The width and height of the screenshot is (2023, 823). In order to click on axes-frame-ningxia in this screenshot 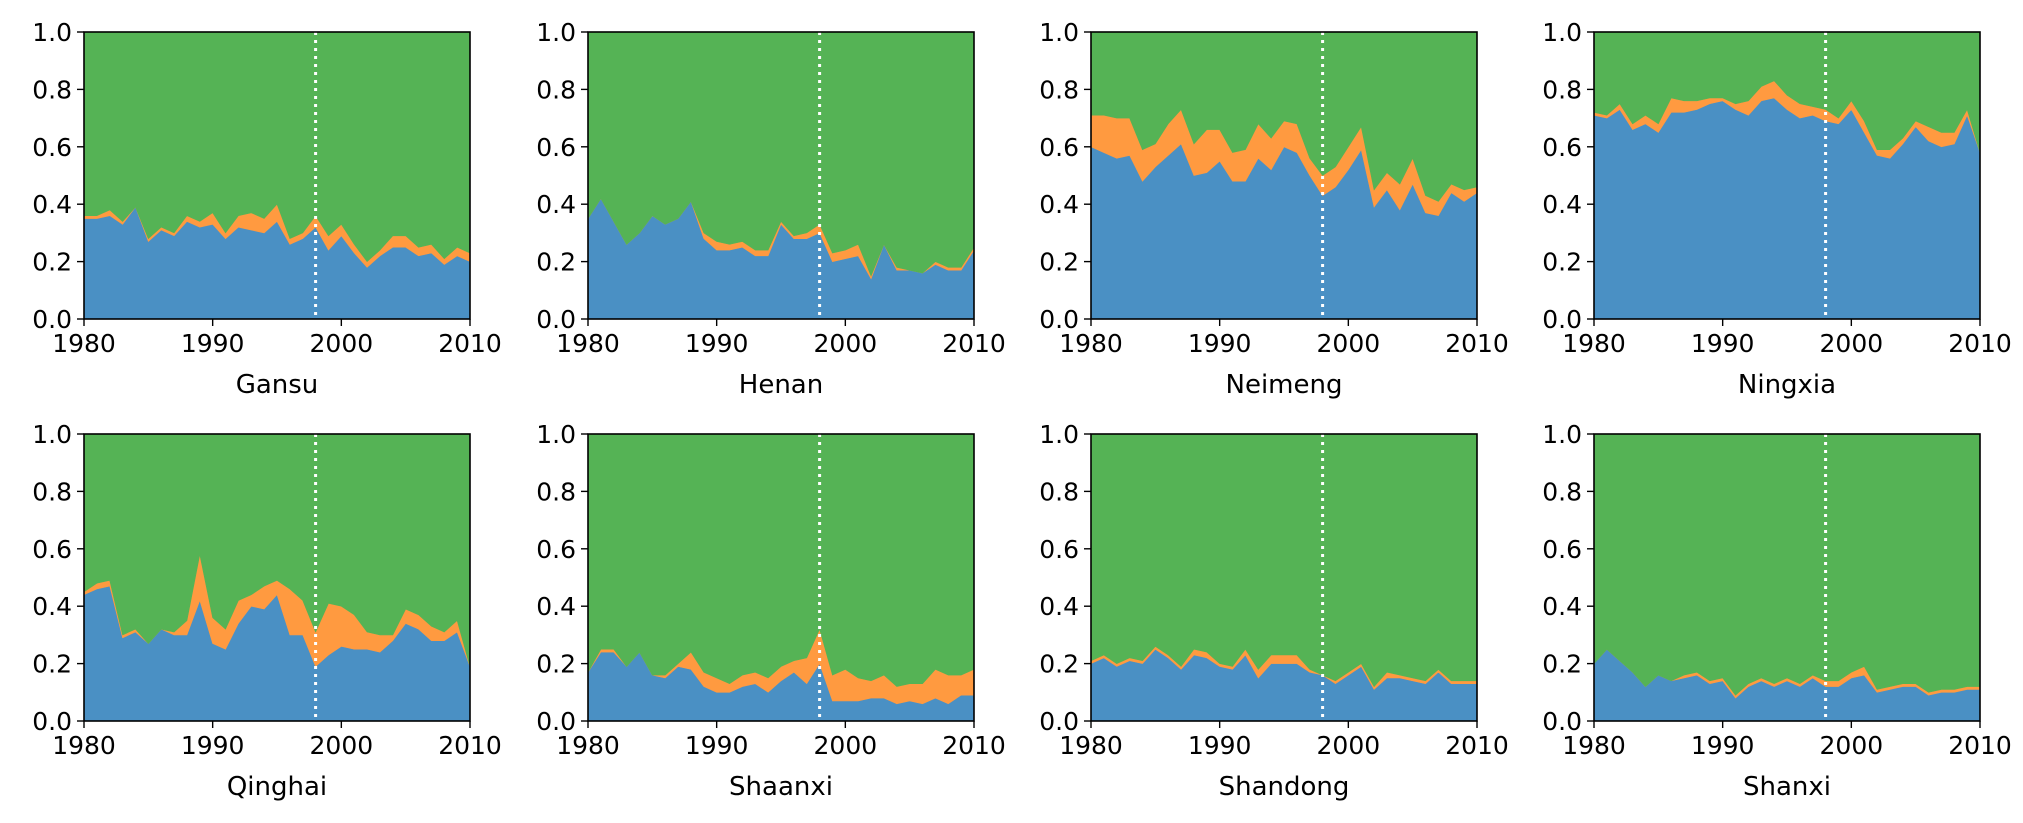, I will do `click(1787, 175)`.